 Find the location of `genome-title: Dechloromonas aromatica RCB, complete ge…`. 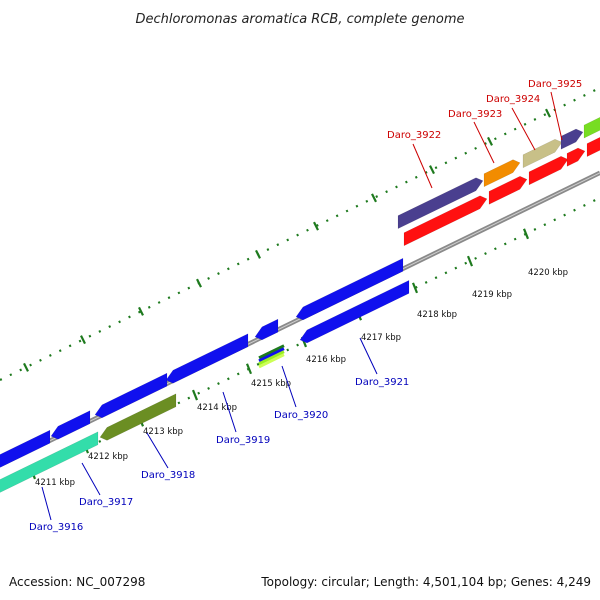

genome-title: Dechloromonas aromatica RCB, complete ge… is located at coordinates (299, 19).